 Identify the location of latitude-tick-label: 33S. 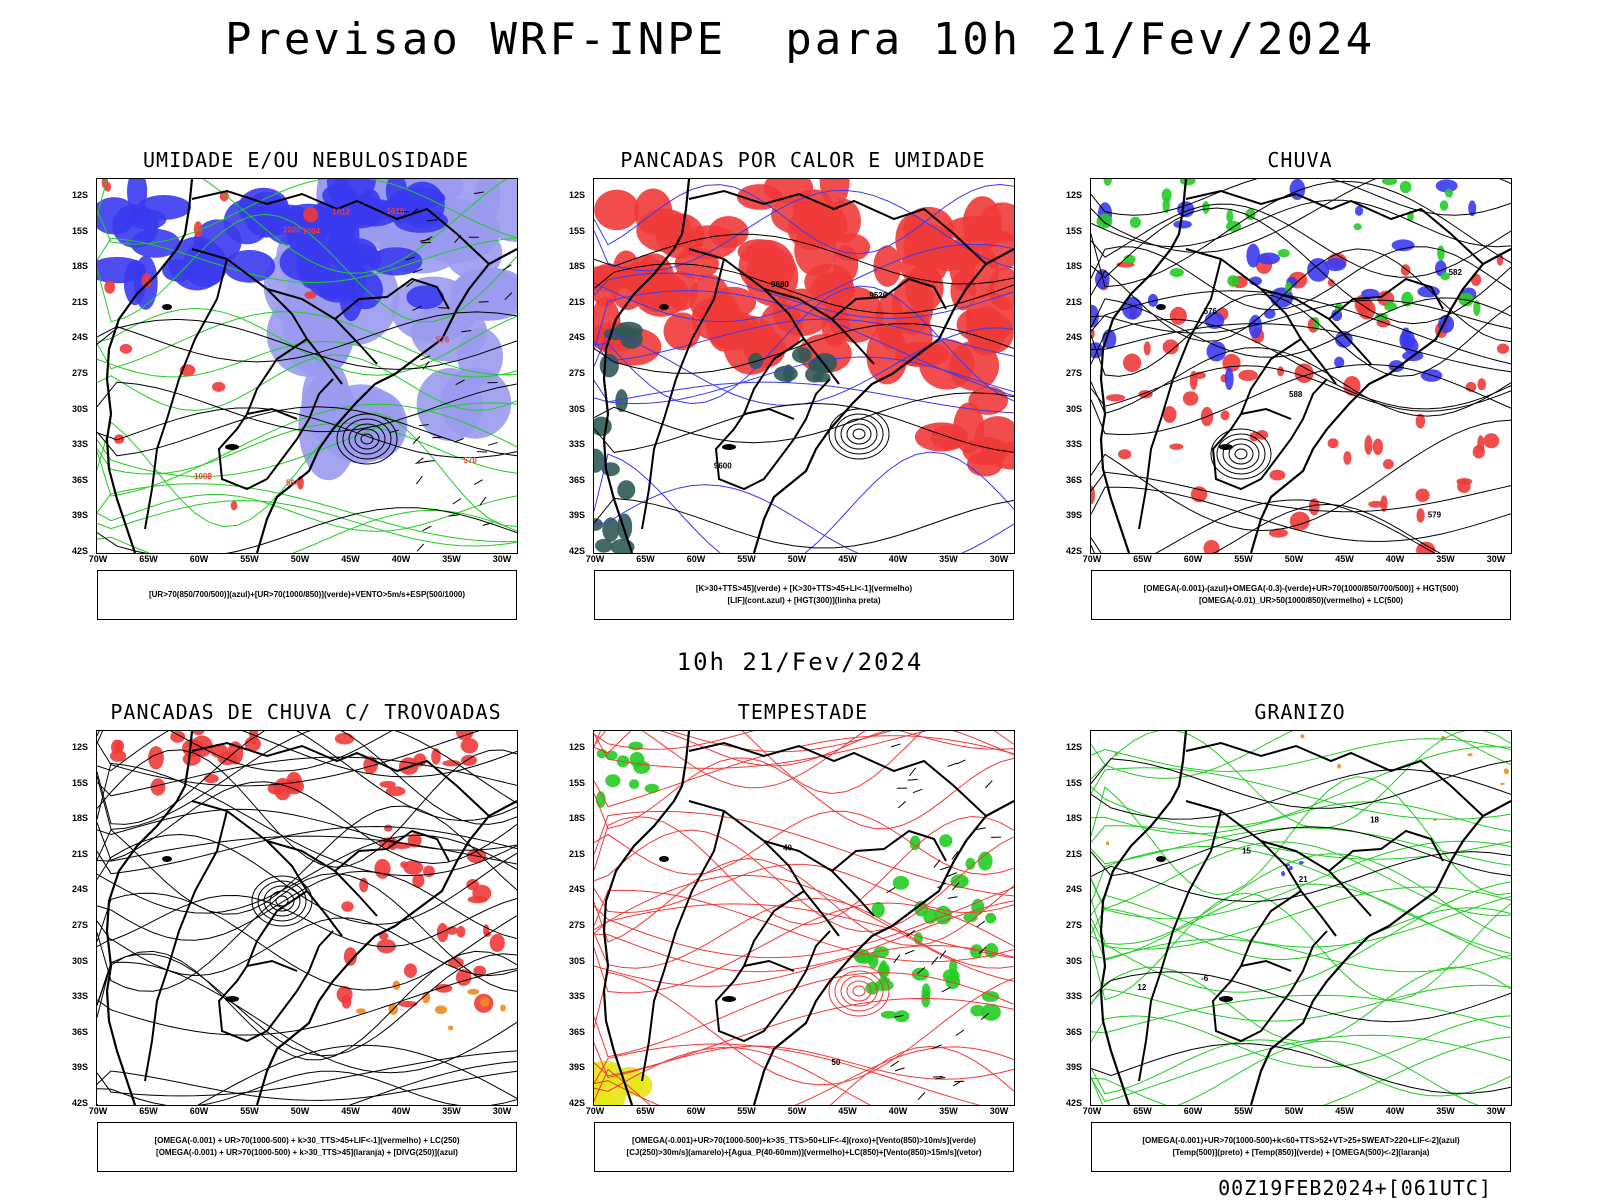
(1074, 996).